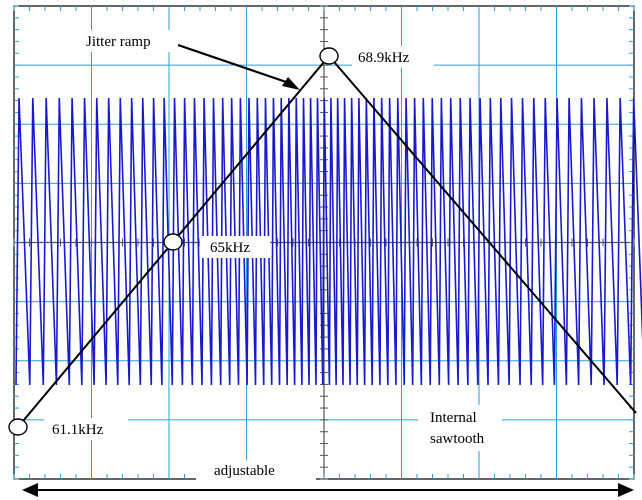  I want to click on mid-frequency-label-bg, so click(235, 247).